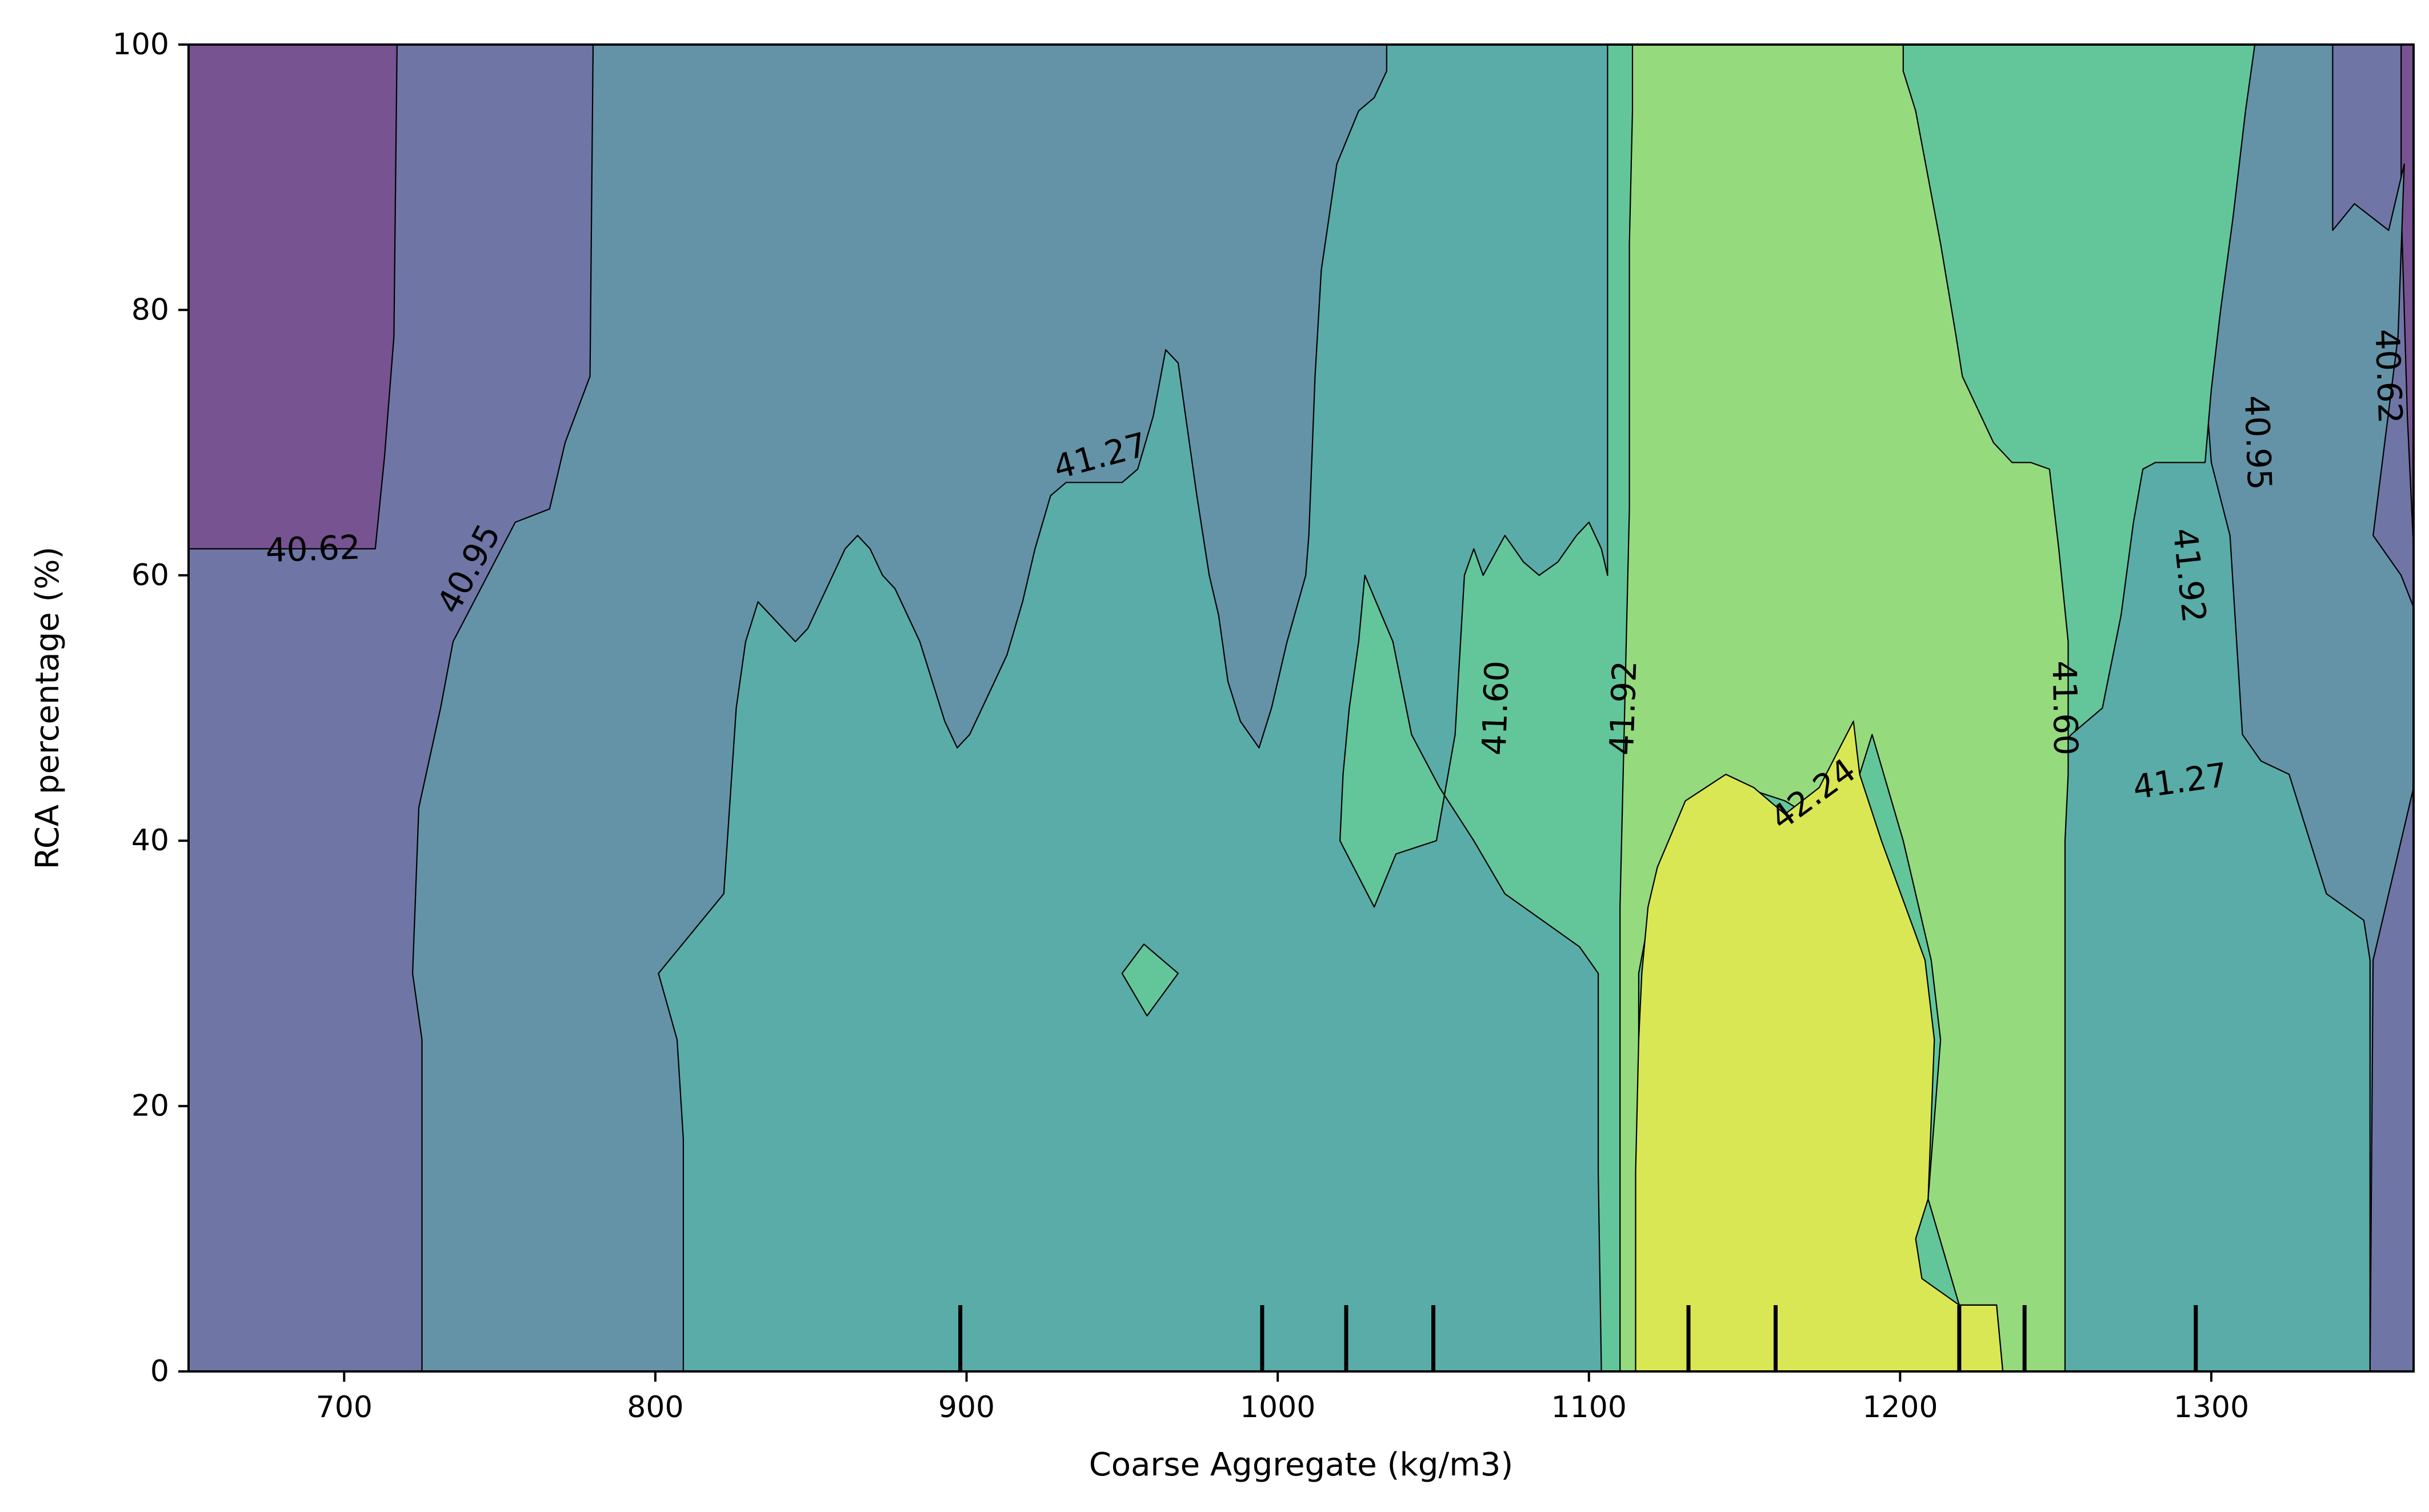 The image size is (2429, 1512). What do you see at coordinates (150, 1106) in the screenshot?
I see `y-tick-label: 20` at bounding box center [150, 1106].